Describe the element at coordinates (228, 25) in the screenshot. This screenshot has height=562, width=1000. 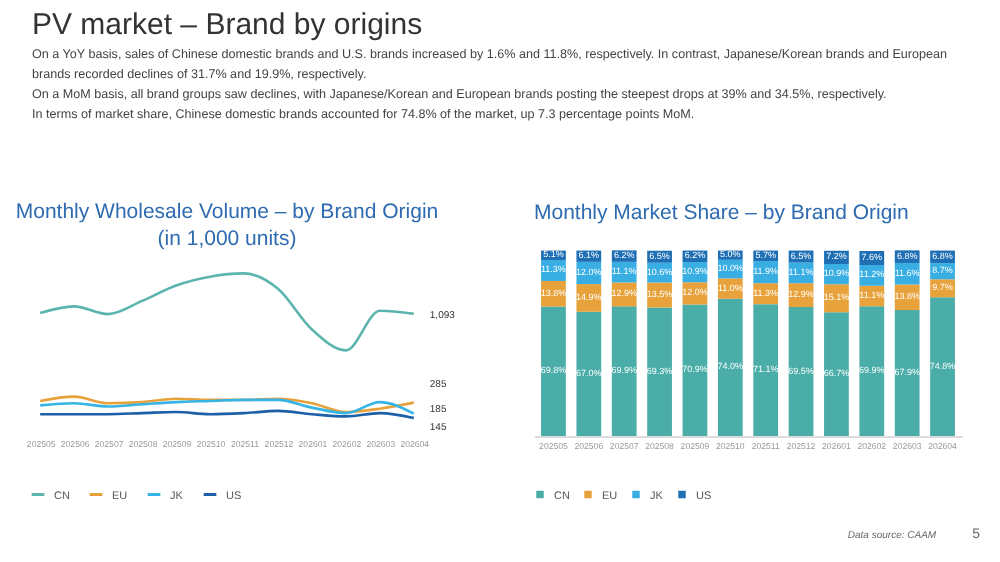
I see `text: PV market – Brand by origins` at that location.